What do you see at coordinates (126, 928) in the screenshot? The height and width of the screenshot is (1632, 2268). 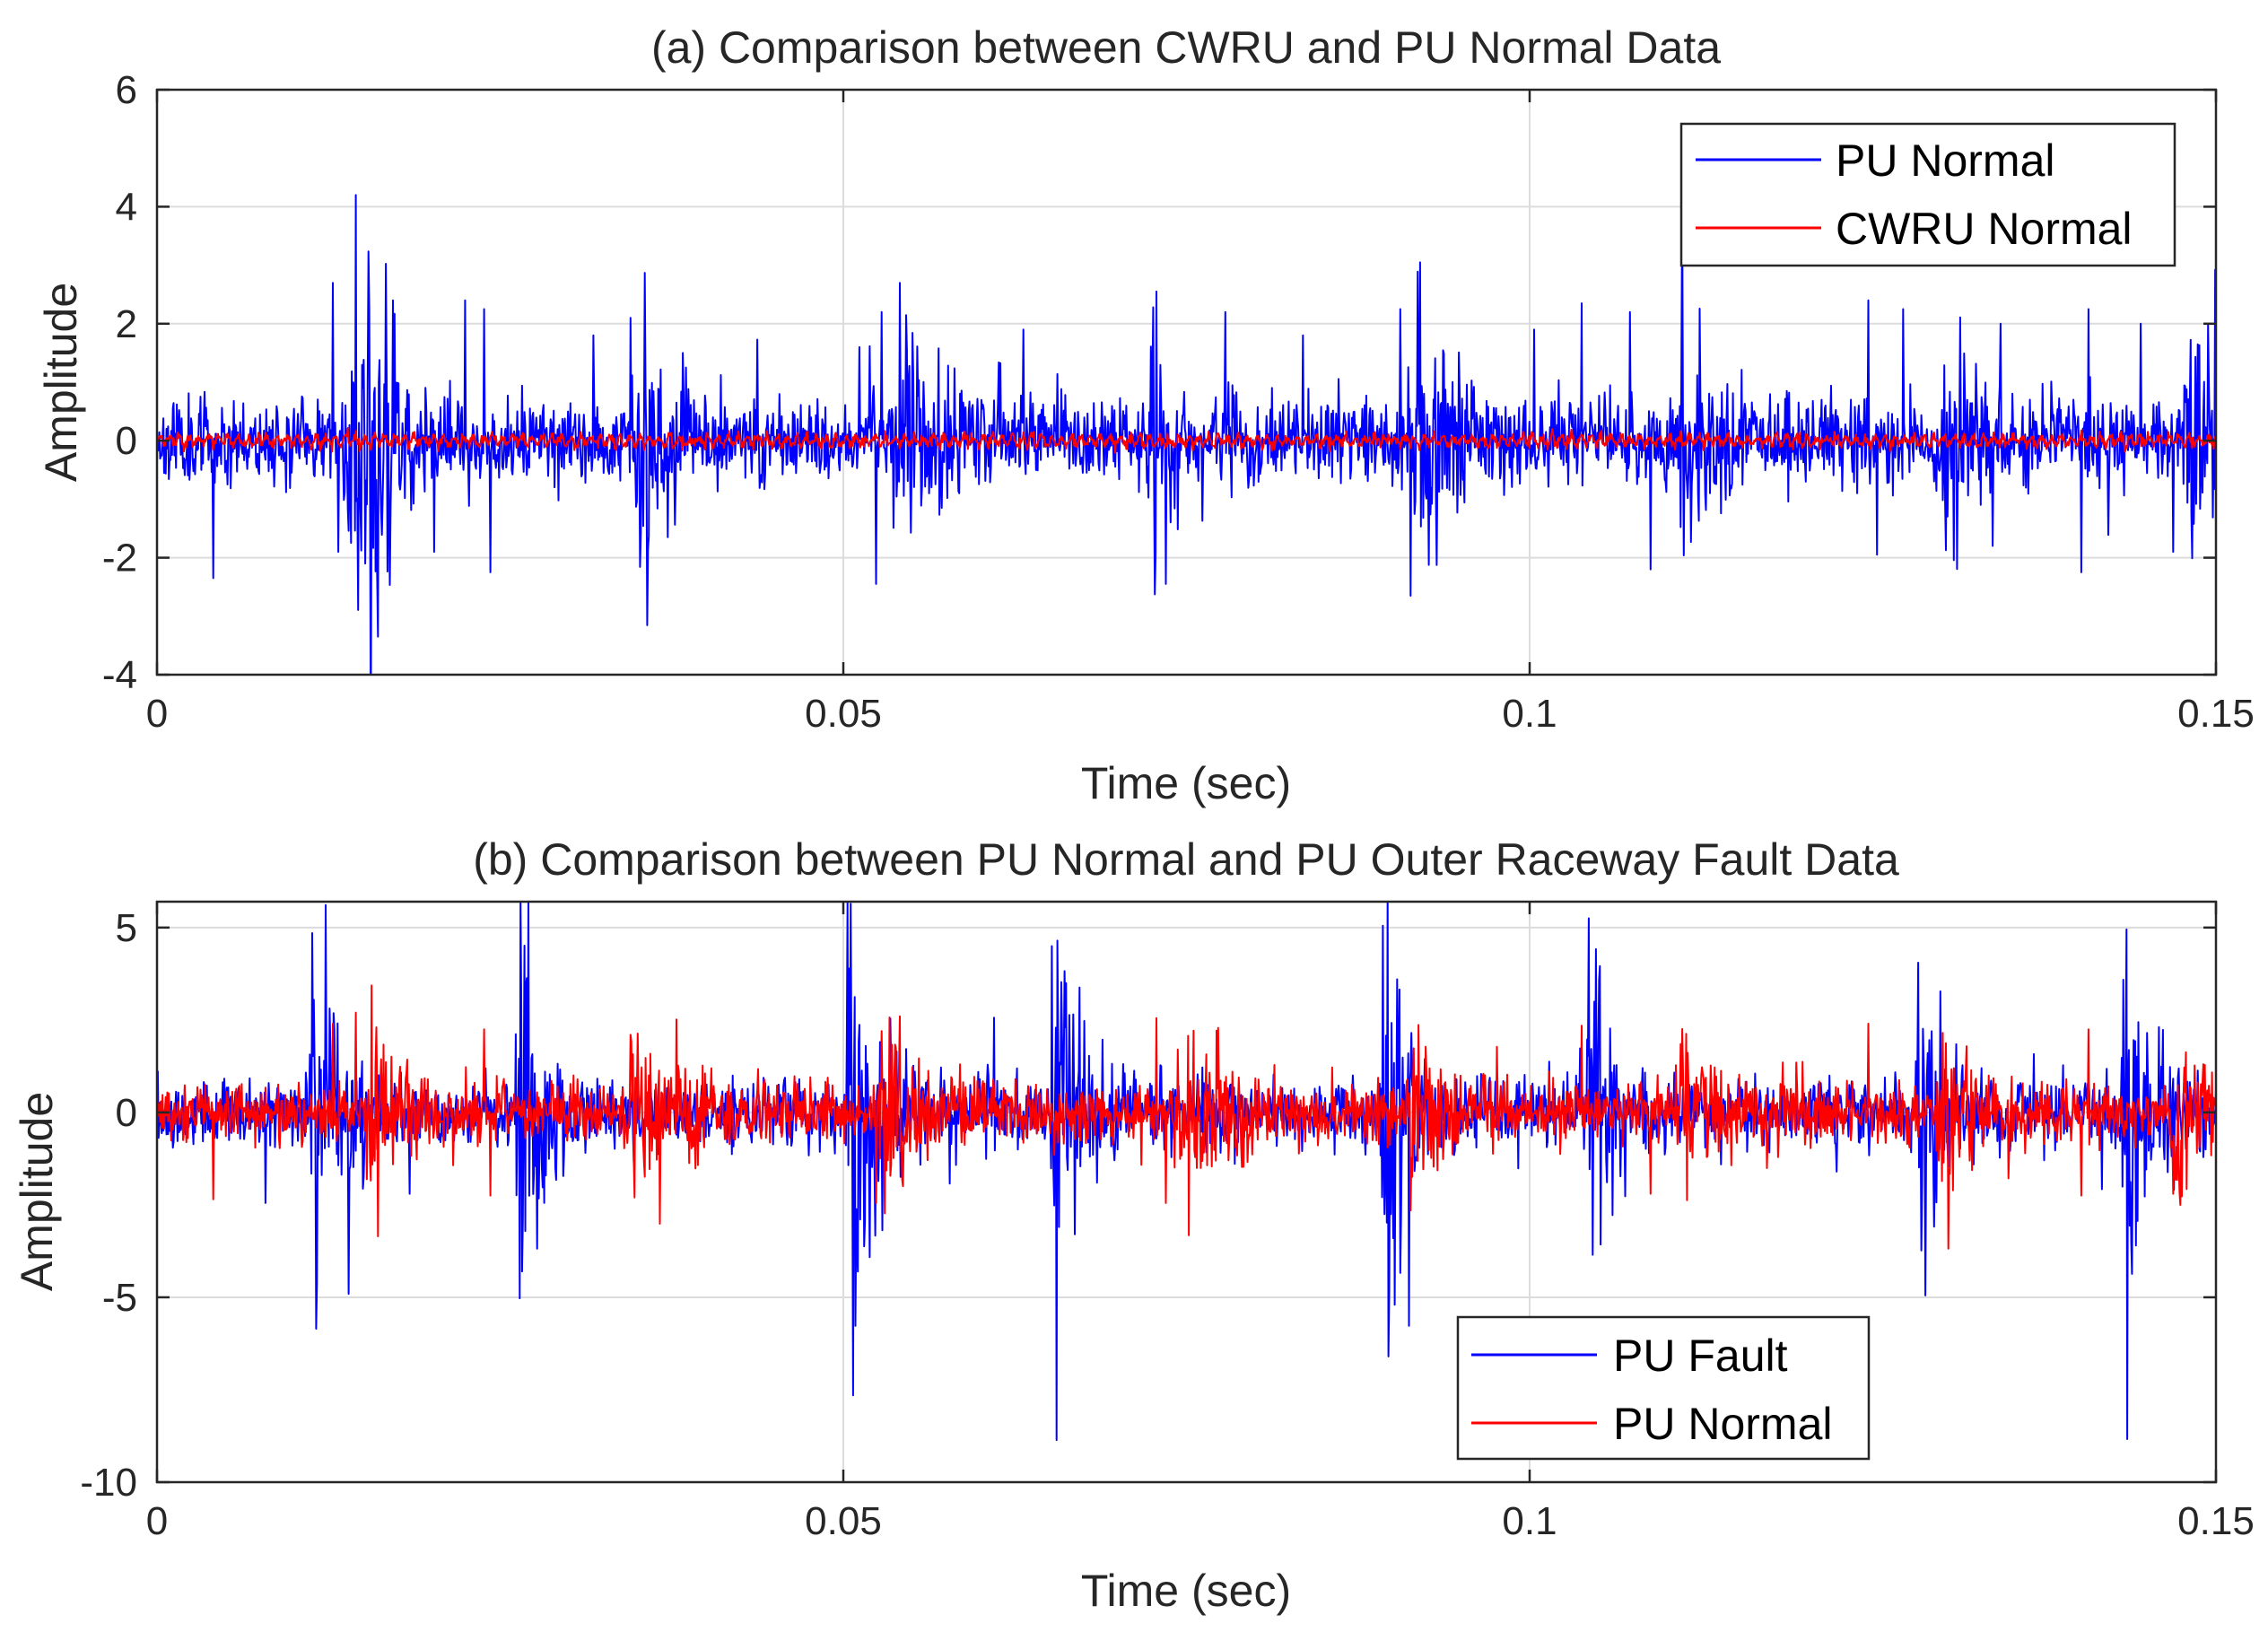 I see `y-tick-label: 5` at bounding box center [126, 928].